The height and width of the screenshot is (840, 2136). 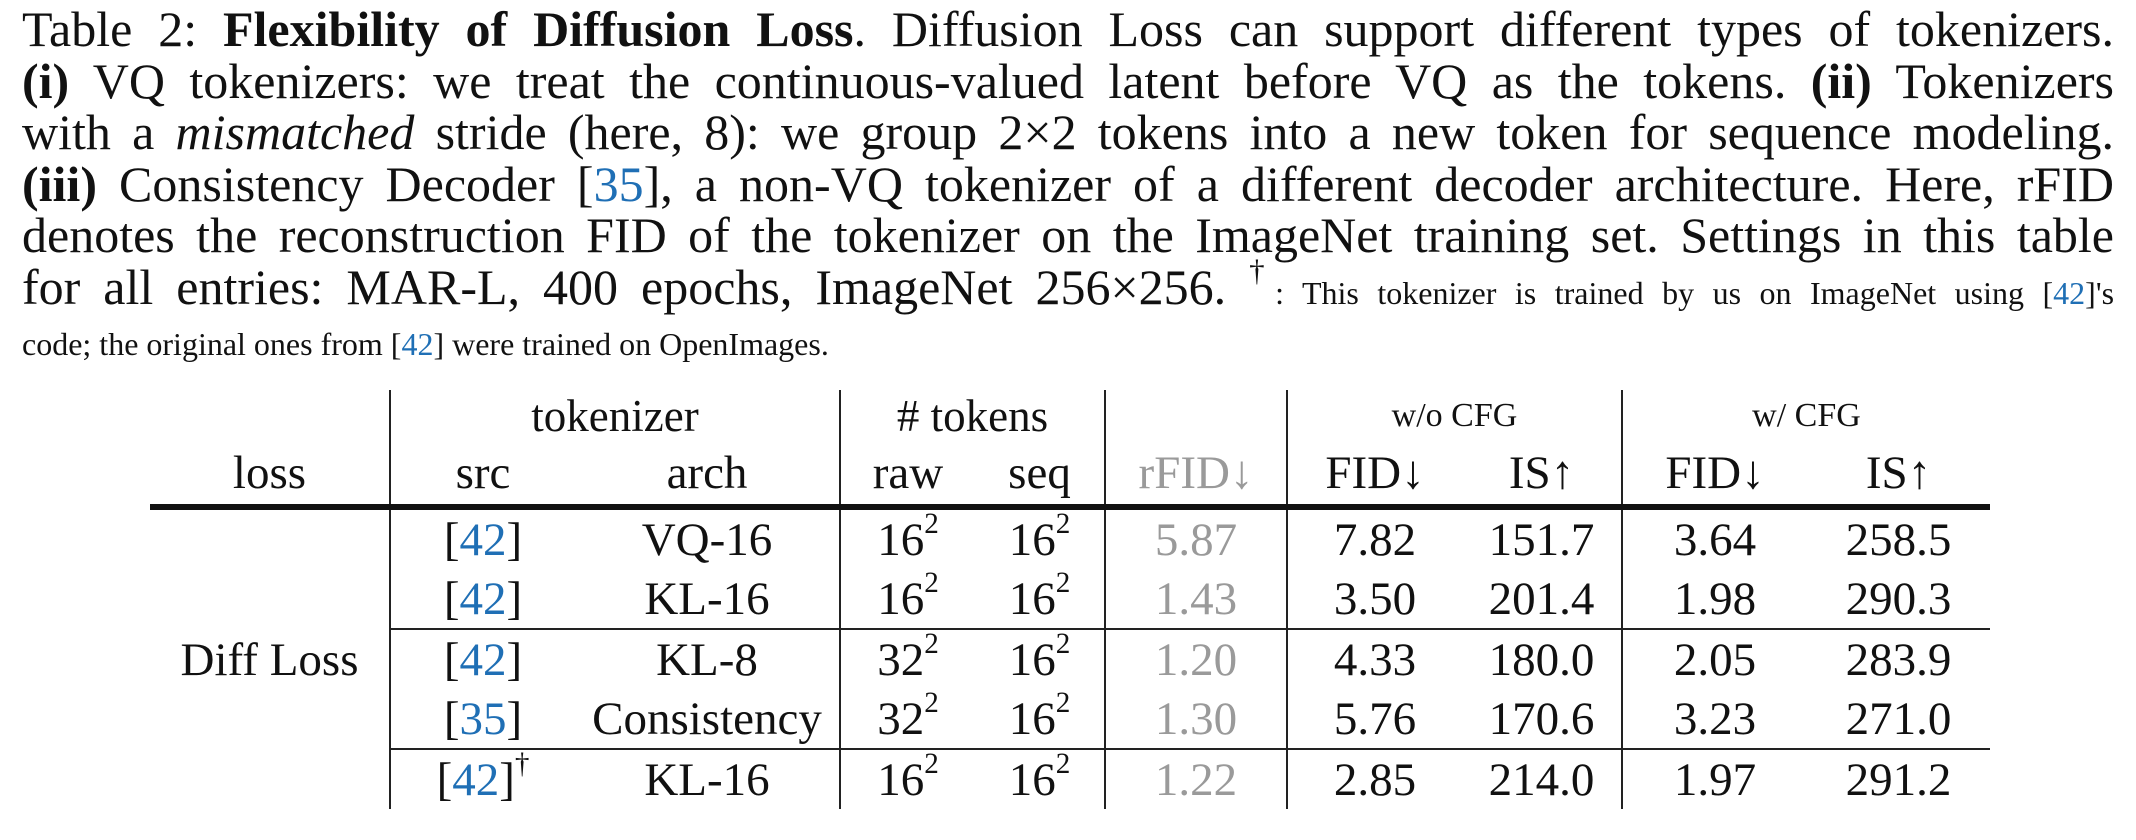 What do you see at coordinates (1714, 538) in the screenshot?
I see `fid-w-cell: 3.64` at bounding box center [1714, 538].